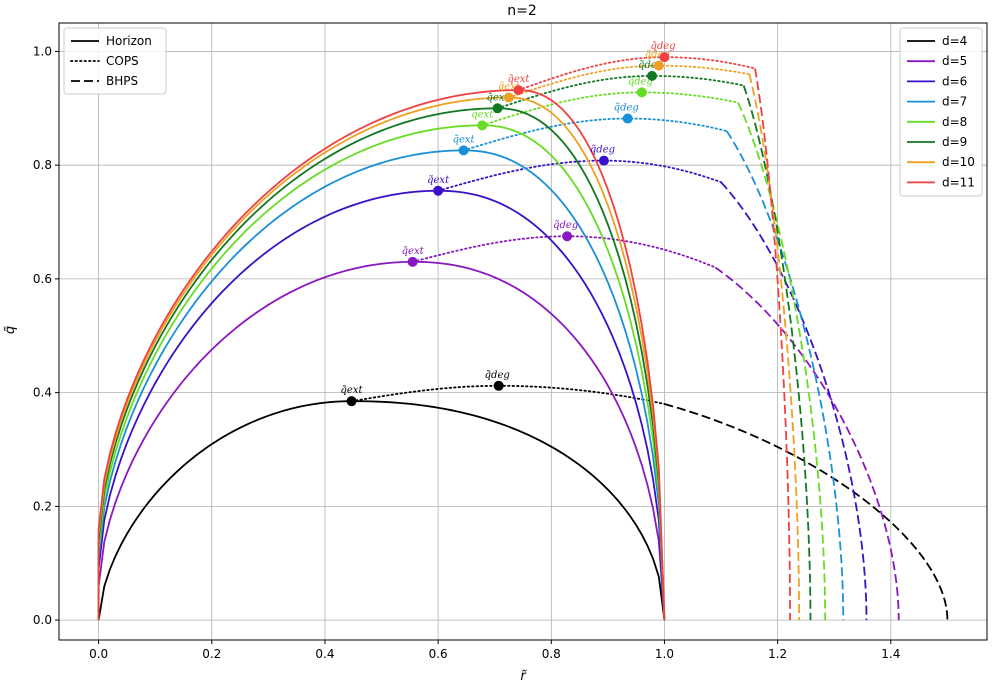  I want to click on color-legend-label: d=5, so click(954, 61).